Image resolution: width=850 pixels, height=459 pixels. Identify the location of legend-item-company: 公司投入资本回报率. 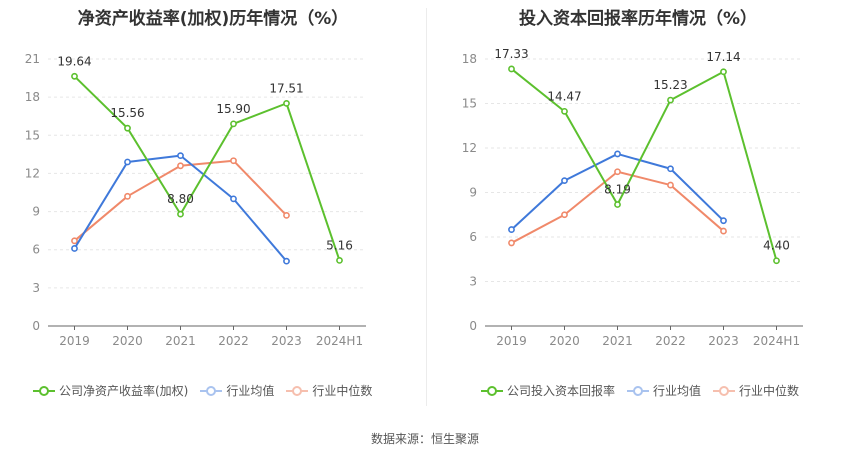
(548, 390).